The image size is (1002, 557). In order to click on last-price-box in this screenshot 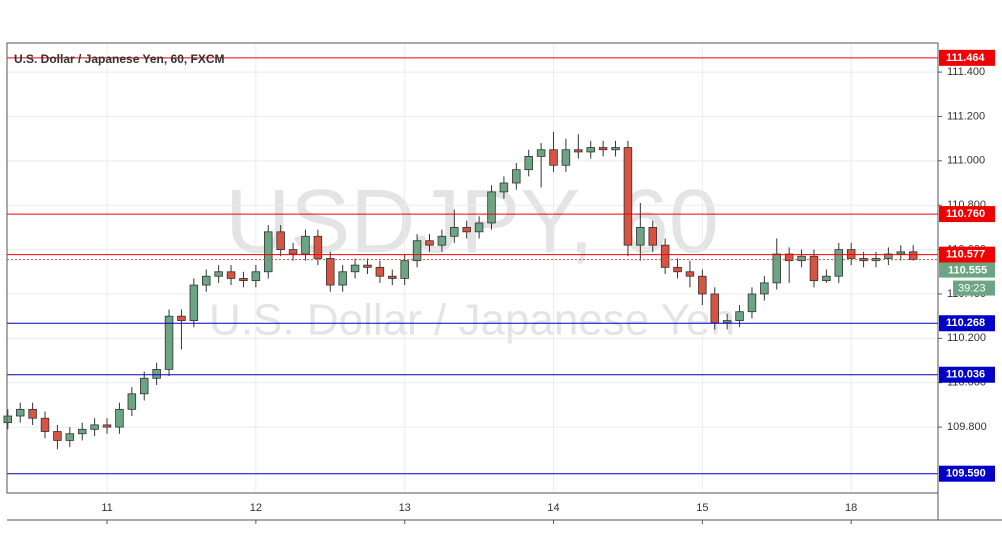, I will do `click(967, 270)`.